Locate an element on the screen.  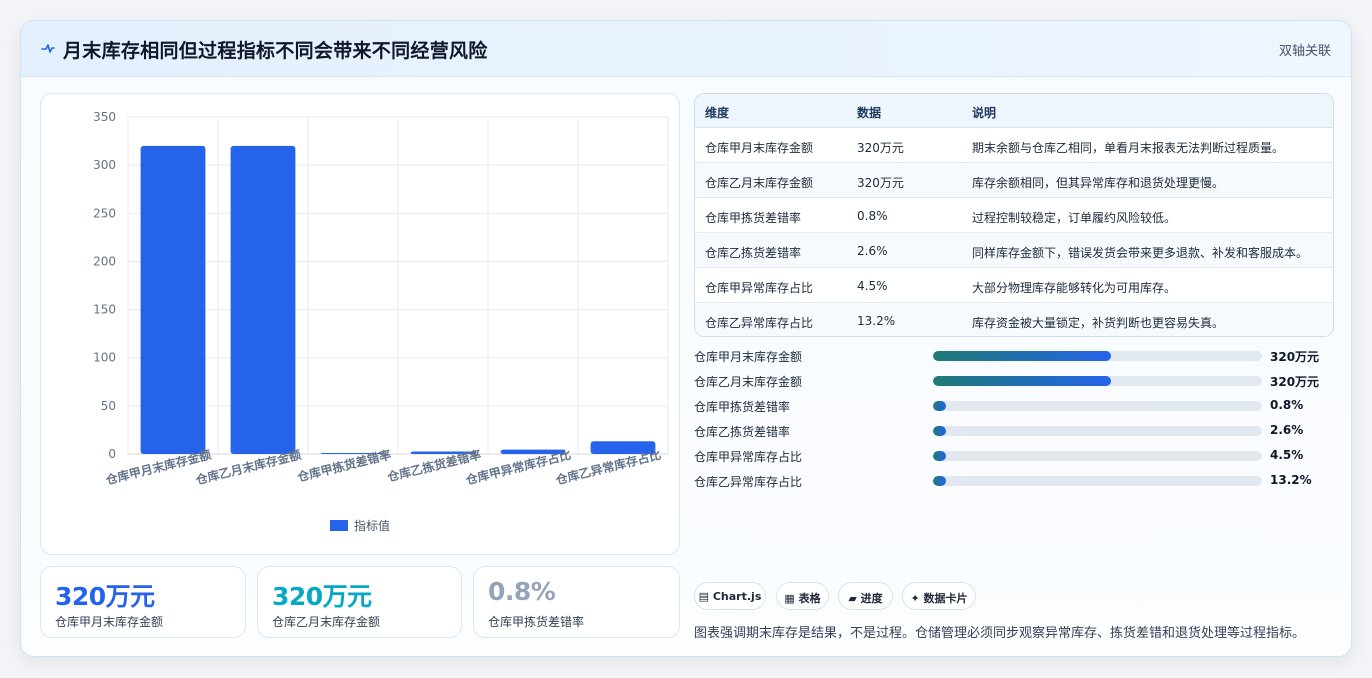
progress-row: 仓库甲月末库存金额 320万元 is located at coordinates (1014, 356).